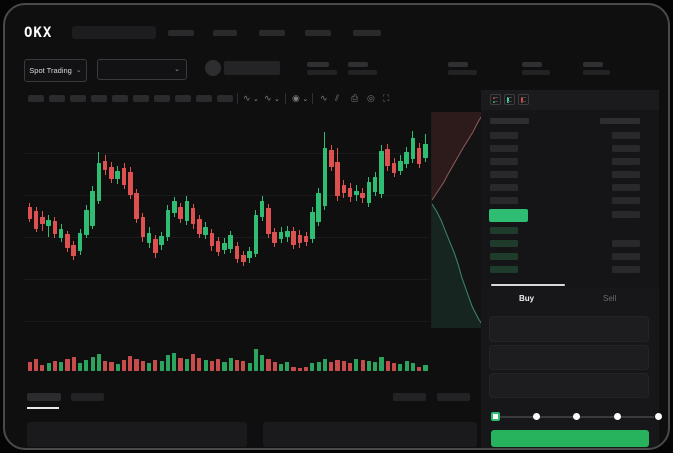 This screenshot has width=673, height=453. What do you see at coordinates (38, 33) in the screenshot?
I see `okx-logo: OKX` at bounding box center [38, 33].